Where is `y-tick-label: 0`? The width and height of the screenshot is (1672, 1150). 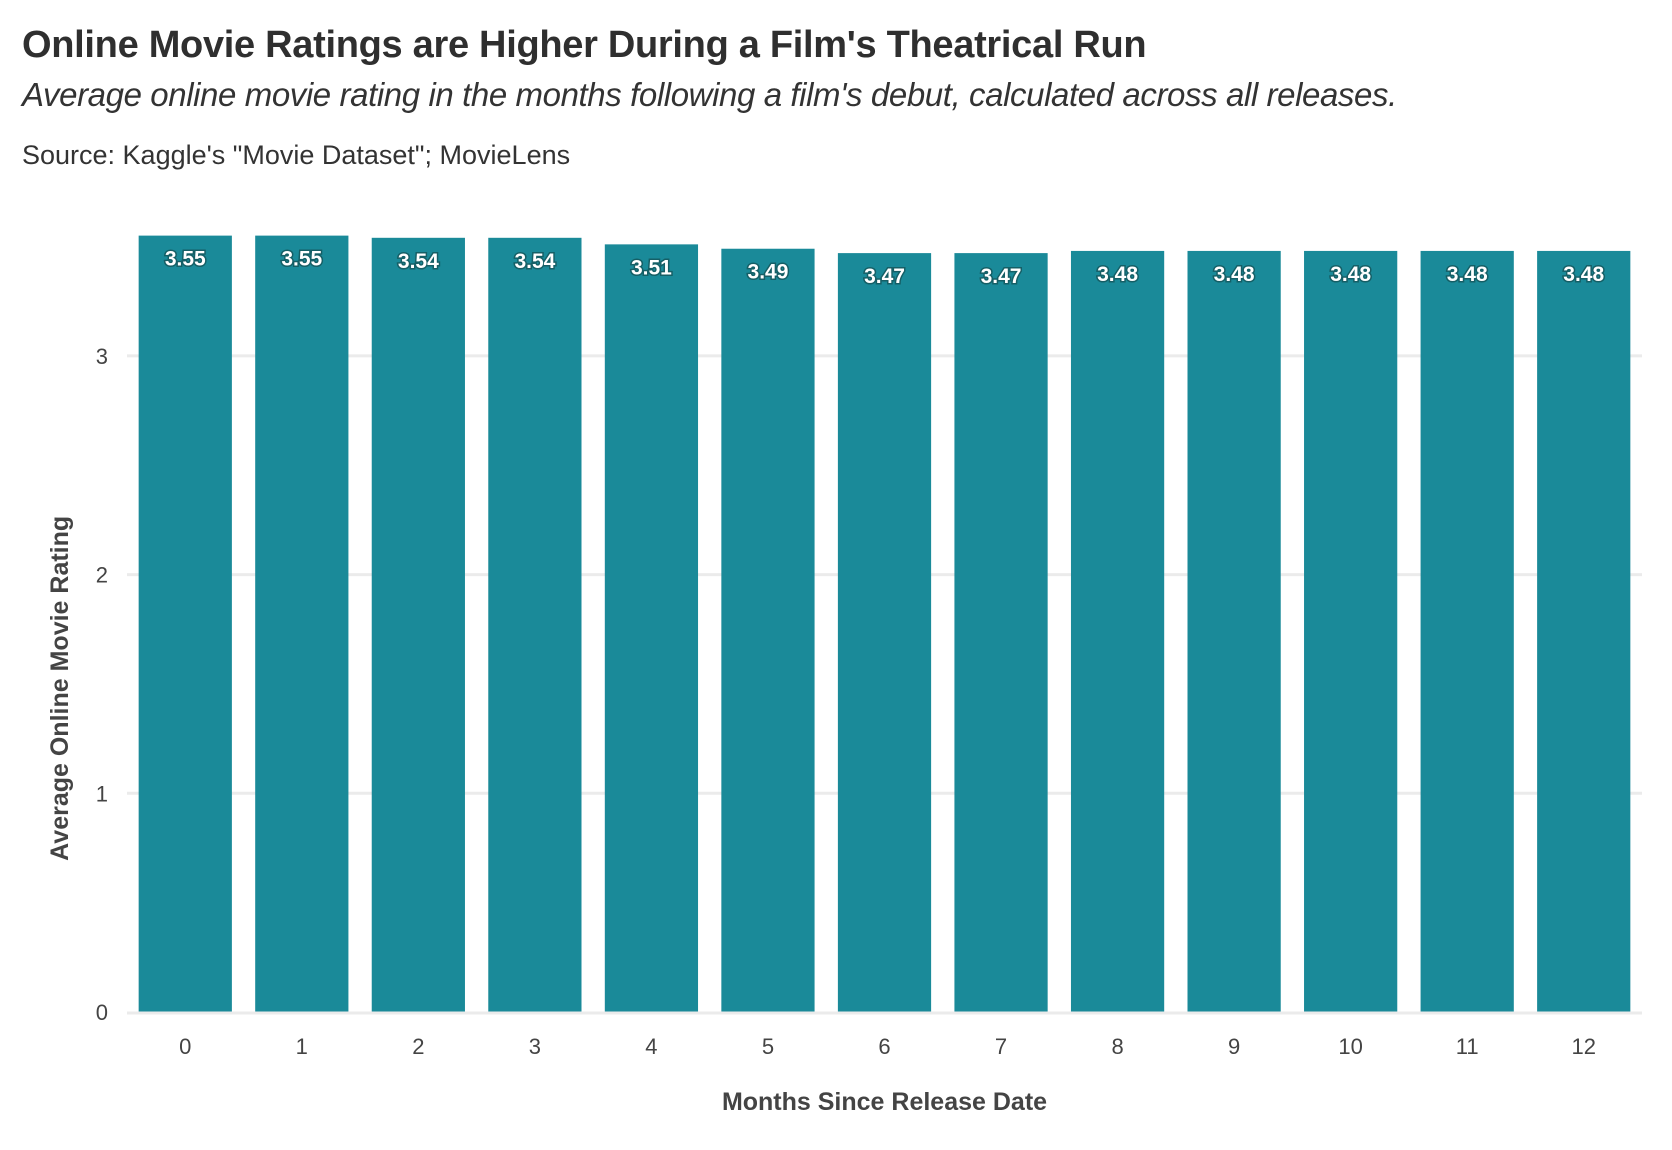 y-tick-label: 0 is located at coordinates (102, 1012).